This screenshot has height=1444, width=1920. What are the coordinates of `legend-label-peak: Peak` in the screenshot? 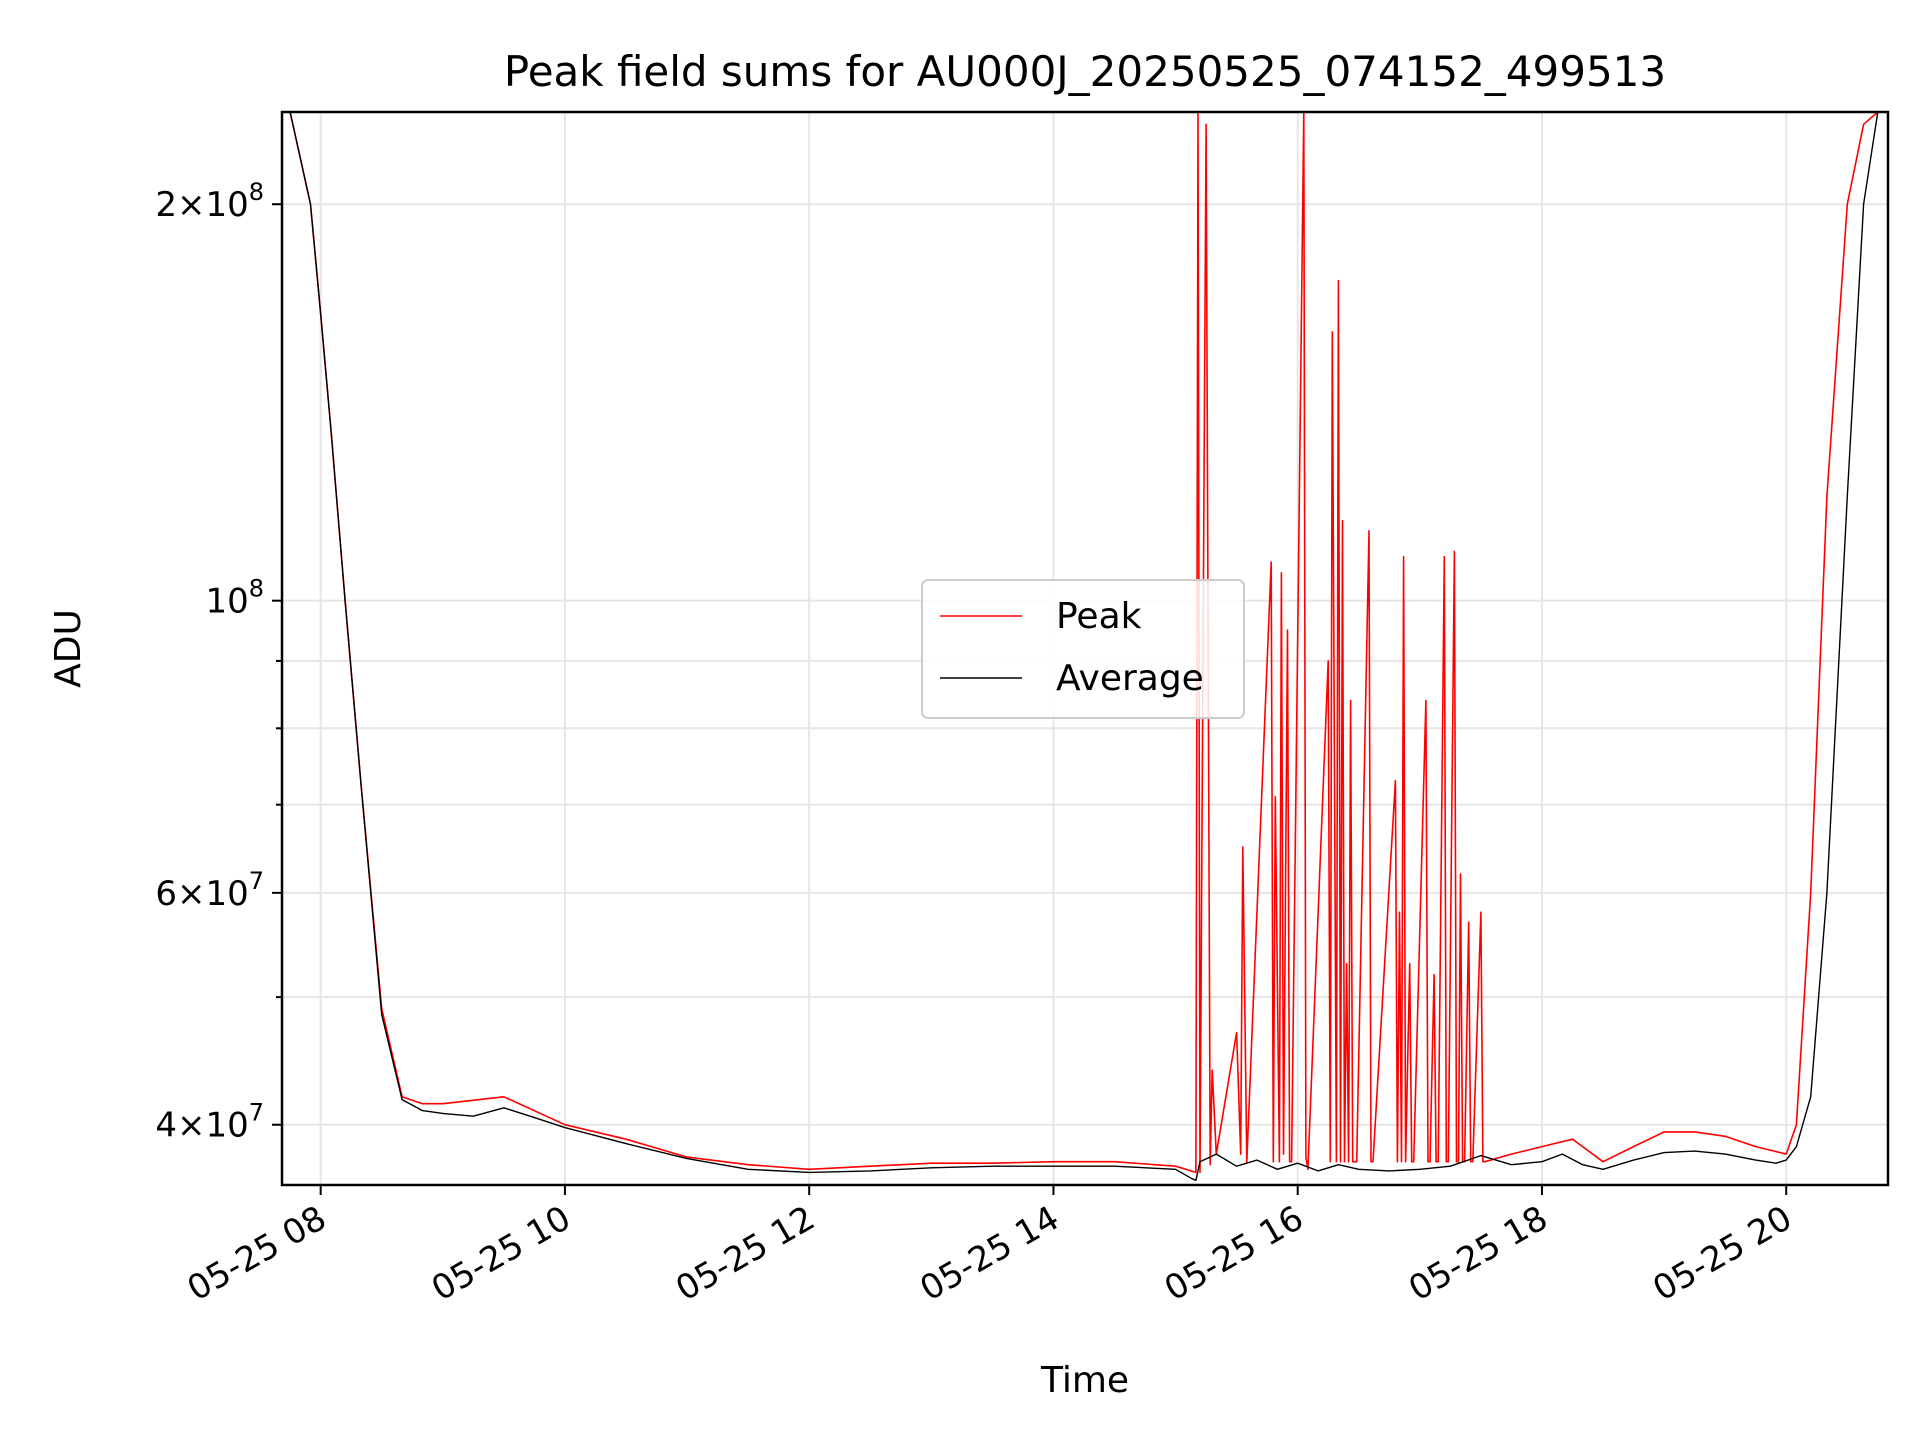 It's located at (1099, 616).